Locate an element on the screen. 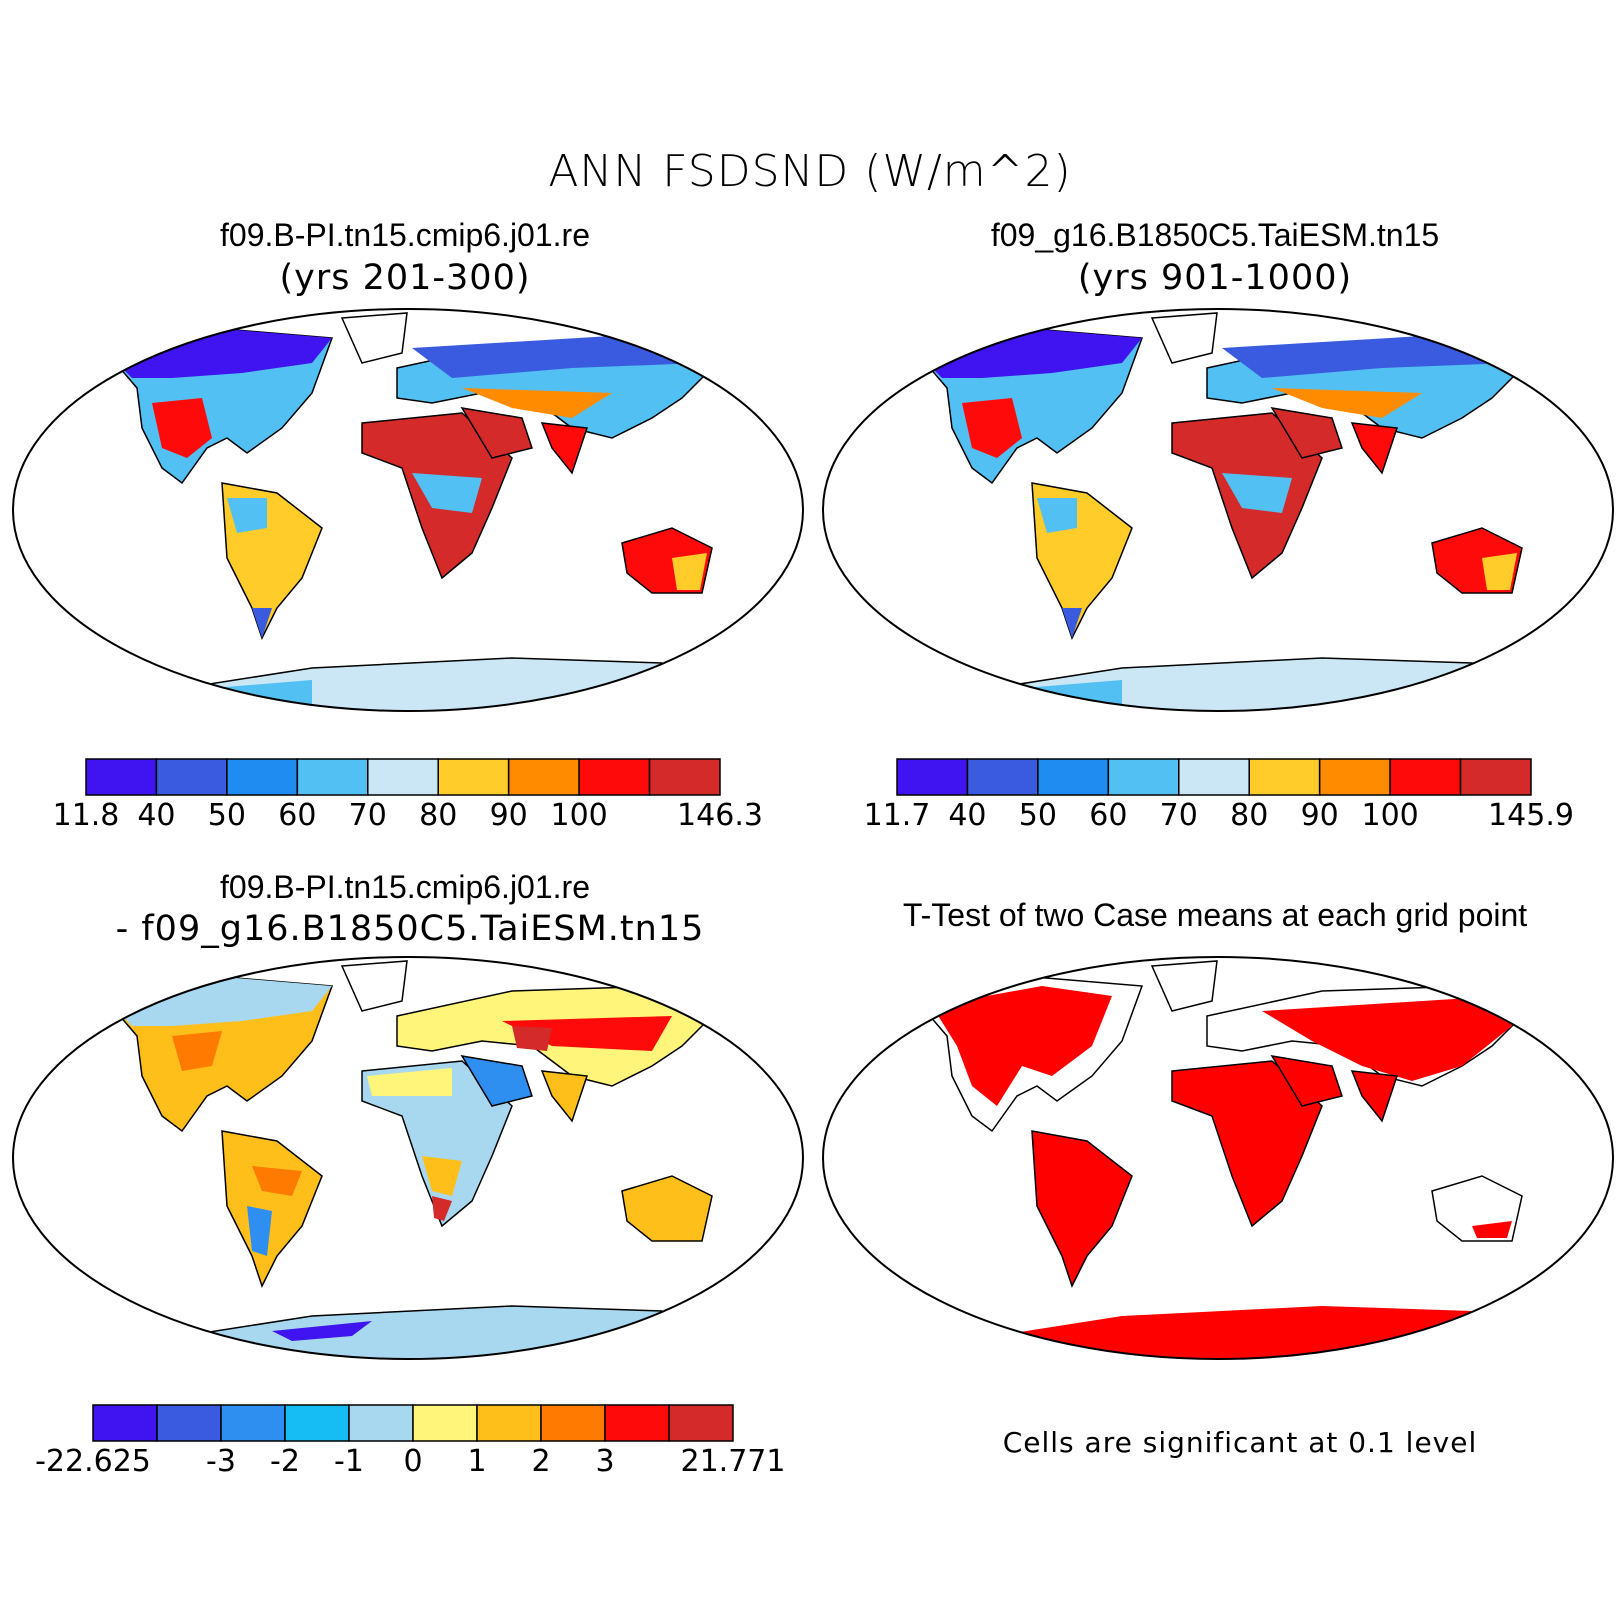 The image size is (1620, 1620). colorbar-tick-label: 21.771 is located at coordinates (733, 1461).